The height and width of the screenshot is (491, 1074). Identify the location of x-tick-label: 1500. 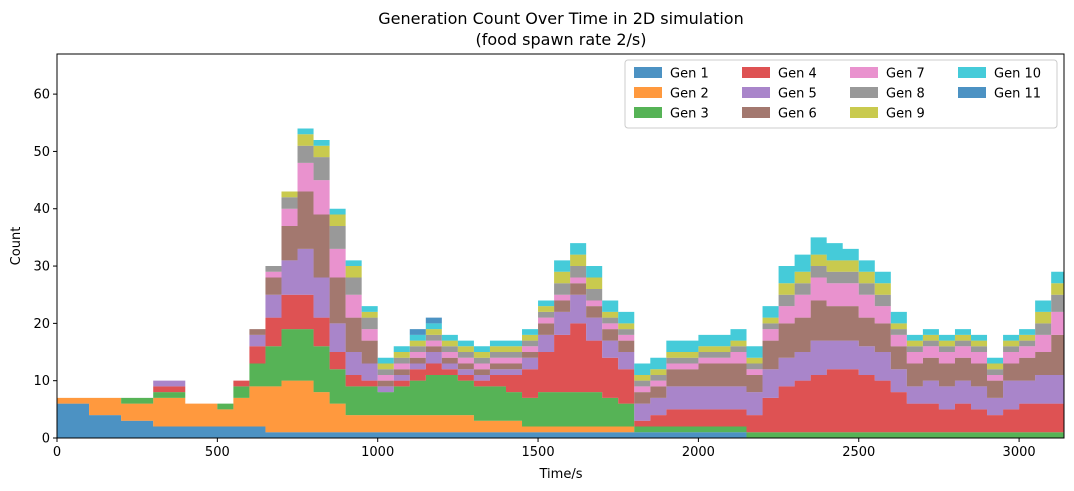
(538, 452).